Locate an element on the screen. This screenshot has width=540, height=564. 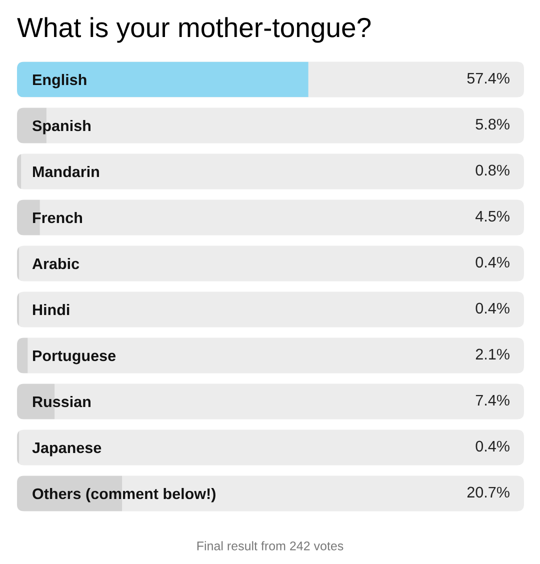
y-tick-label: Japanese is located at coordinates (67, 449).